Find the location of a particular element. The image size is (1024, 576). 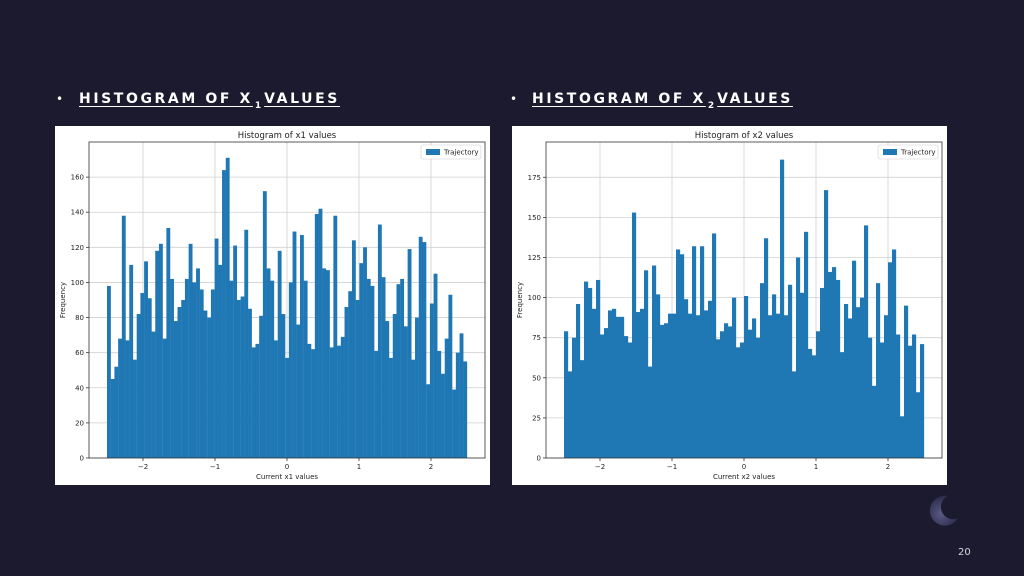

chart-1-title: Histogram of x2 values is located at coordinates (744, 136).